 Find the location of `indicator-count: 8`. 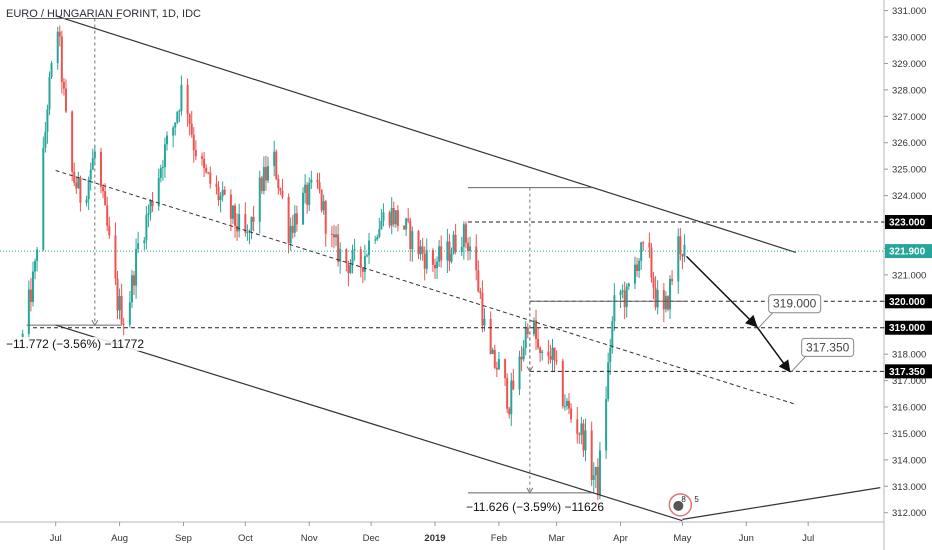

indicator-count: 8 is located at coordinates (683, 499).